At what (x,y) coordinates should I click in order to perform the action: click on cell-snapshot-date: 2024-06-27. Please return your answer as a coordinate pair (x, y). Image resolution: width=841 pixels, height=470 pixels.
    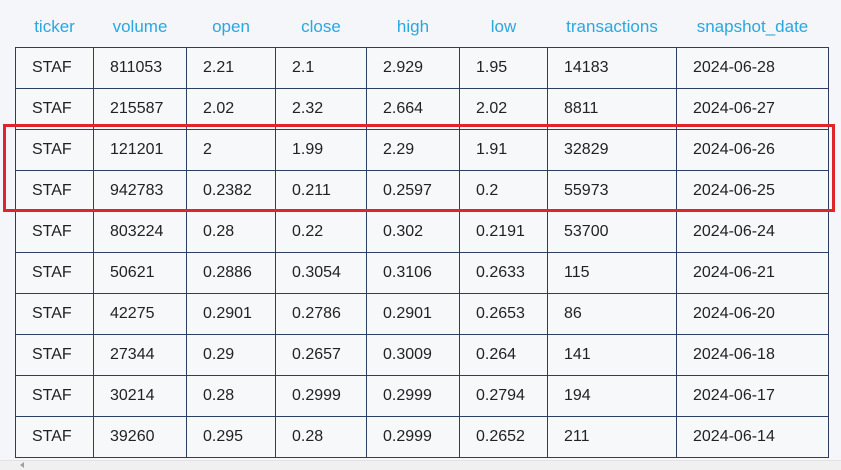
    Looking at the image, I should click on (752, 109).